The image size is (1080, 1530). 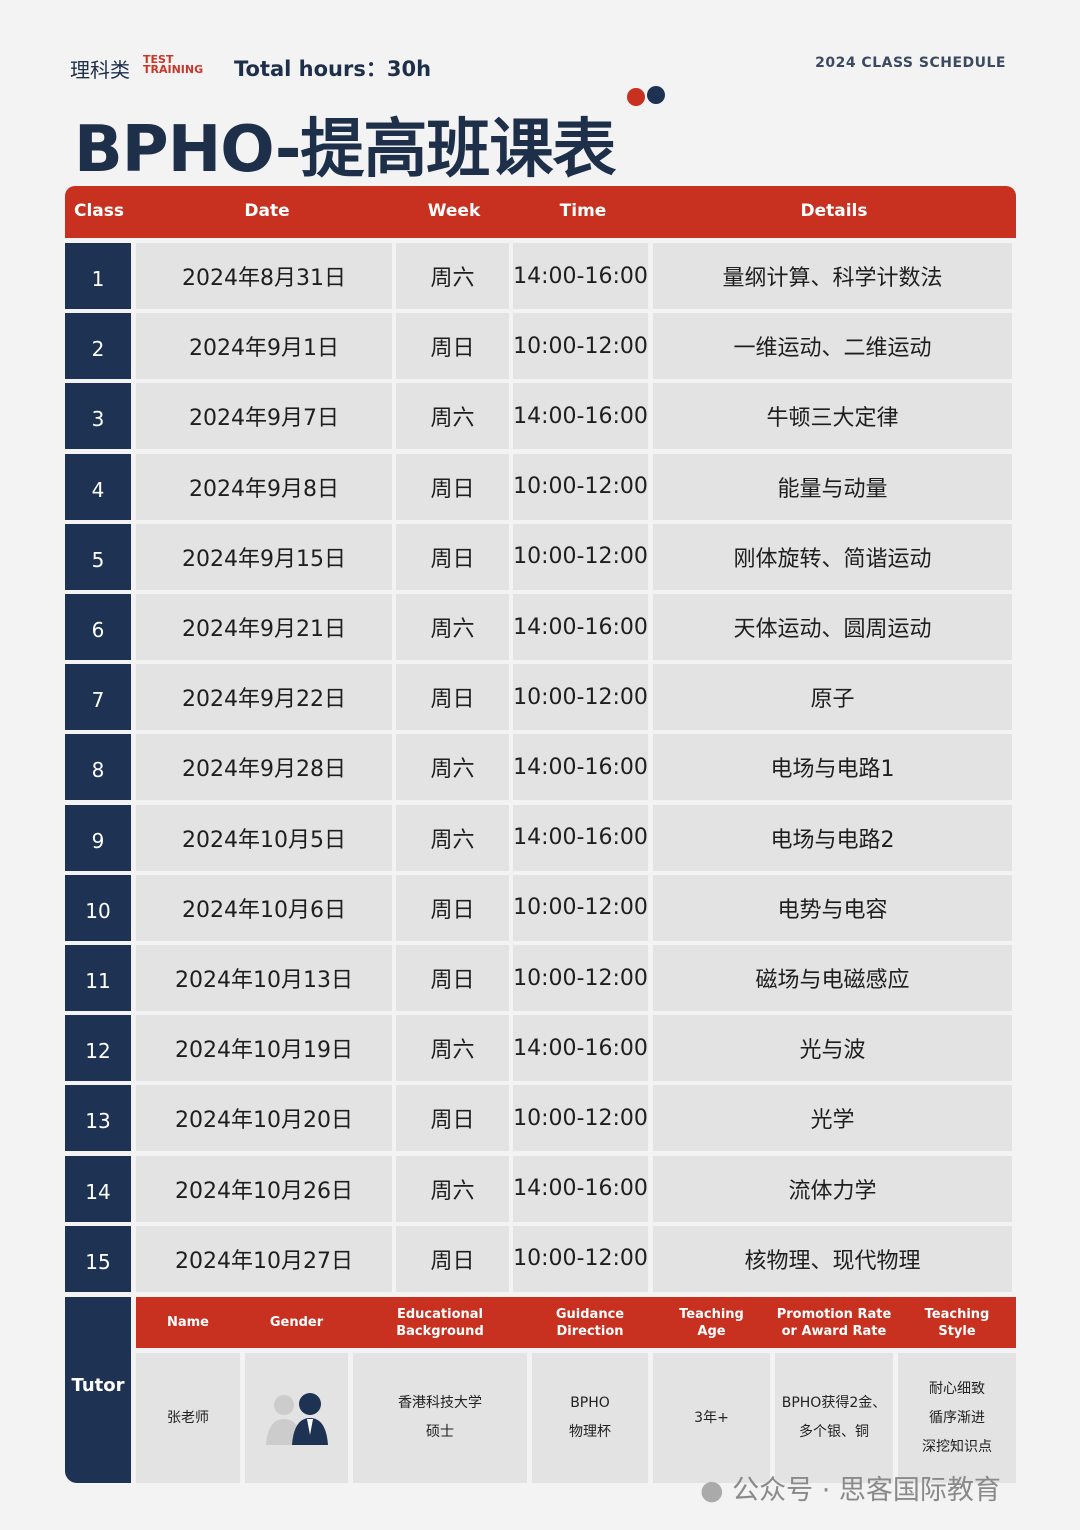 What do you see at coordinates (264, 556) in the screenshot?
I see `date-cell: 2024年9月15日` at bounding box center [264, 556].